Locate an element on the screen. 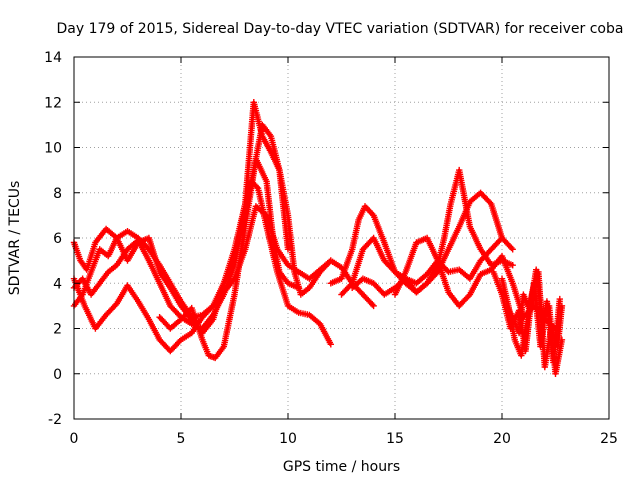  x-tick-label: 0 is located at coordinates (74, 439).